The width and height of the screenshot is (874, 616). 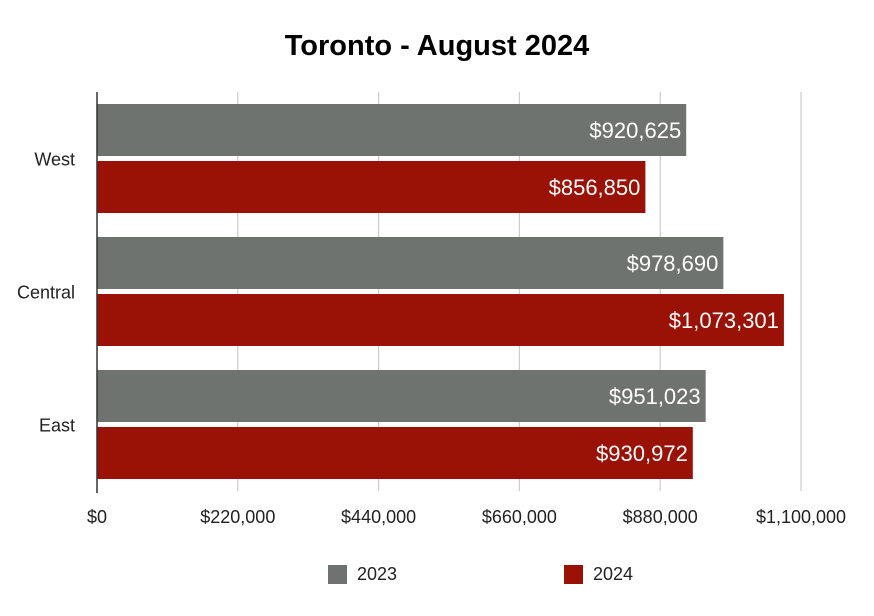 What do you see at coordinates (237, 517) in the screenshot?
I see `x-tick-label: $220,000` at bounding box center [237, 517].